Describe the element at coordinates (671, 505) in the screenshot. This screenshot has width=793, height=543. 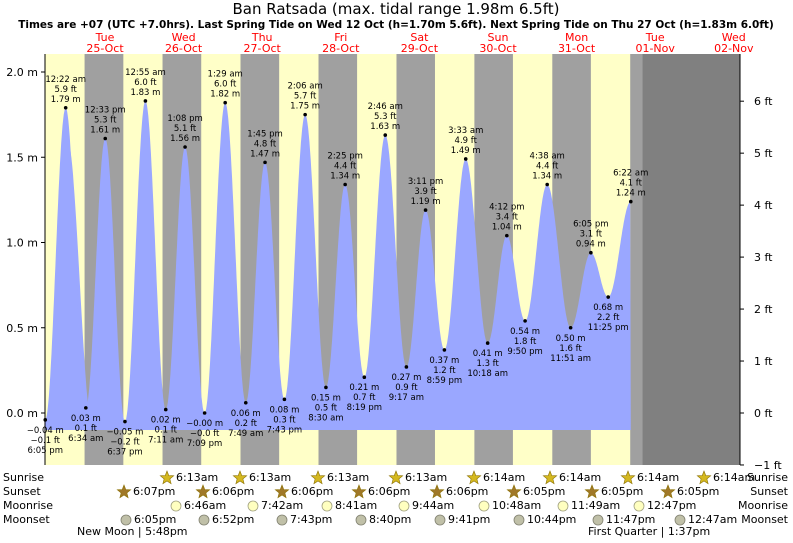
I see `moonrise-time: 12:47pm` at that location.